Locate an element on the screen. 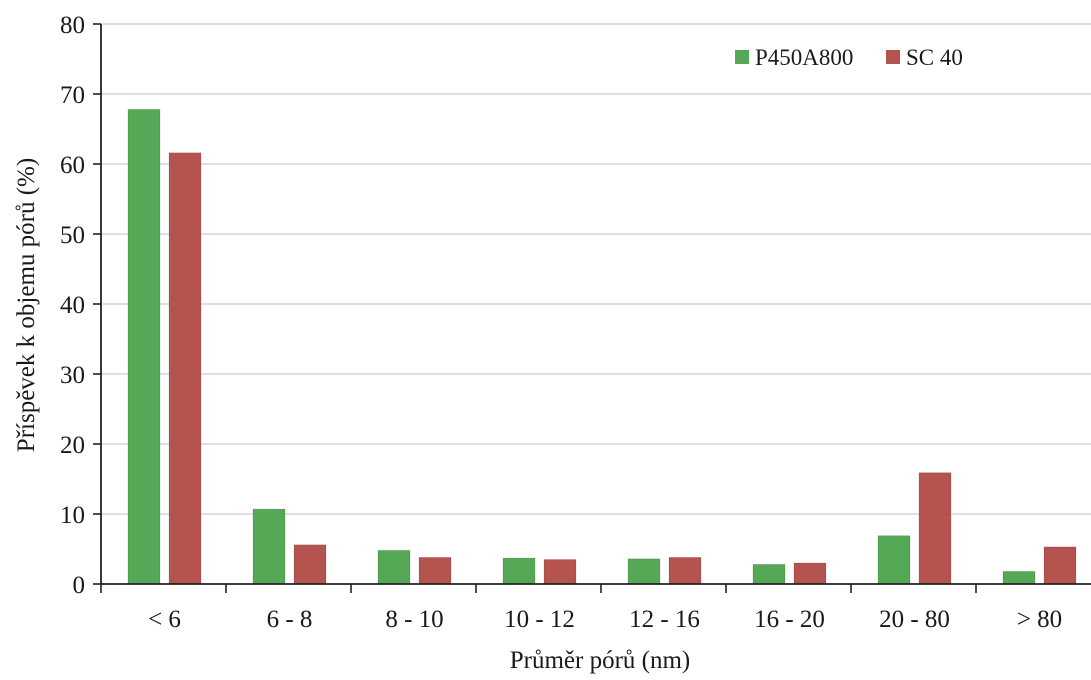  y-tick-label: 10 is located at coordinates (72, 515).